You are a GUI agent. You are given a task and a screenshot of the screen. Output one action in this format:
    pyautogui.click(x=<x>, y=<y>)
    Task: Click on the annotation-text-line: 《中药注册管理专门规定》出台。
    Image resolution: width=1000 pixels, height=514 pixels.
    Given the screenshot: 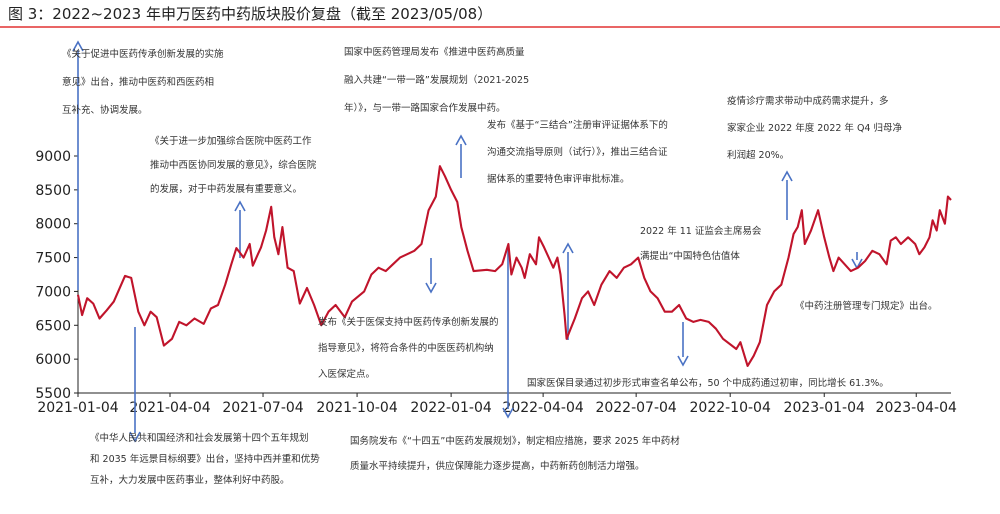 What is the action you would take?
    pyautogui.click(x=866, y=306)
    